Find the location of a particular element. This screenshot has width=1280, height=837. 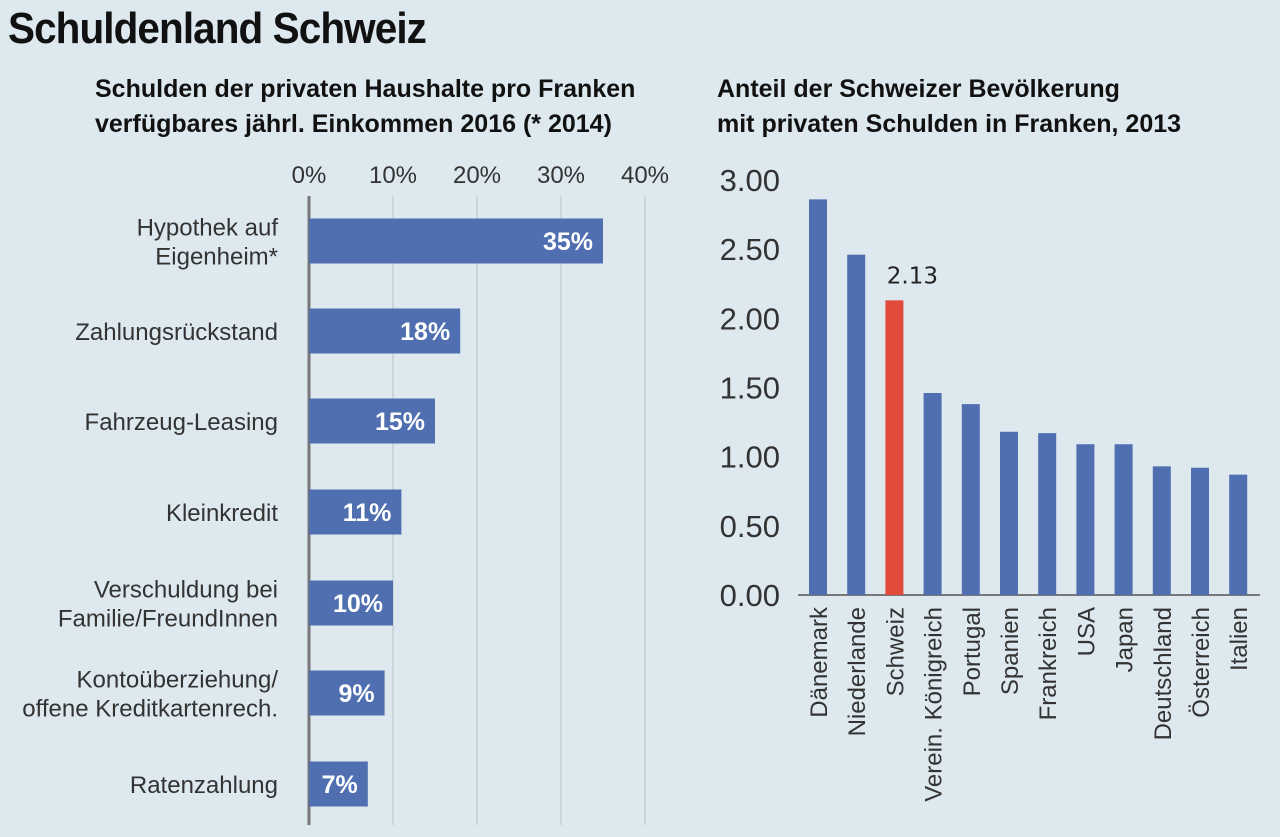

category-label: Italien is located at coordinates (1239, 639).